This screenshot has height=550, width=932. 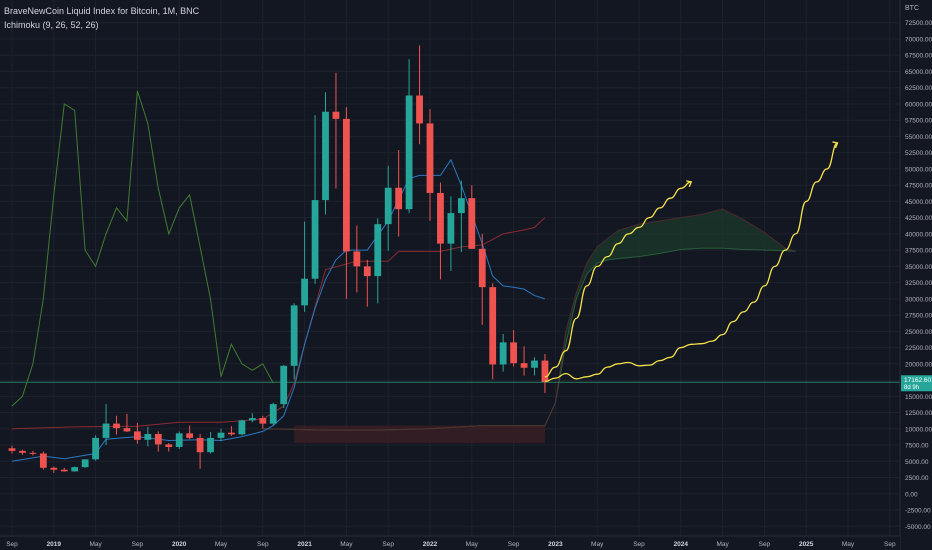 I want to click on kumo-cloud-bearish, so click(x=419, y=434).